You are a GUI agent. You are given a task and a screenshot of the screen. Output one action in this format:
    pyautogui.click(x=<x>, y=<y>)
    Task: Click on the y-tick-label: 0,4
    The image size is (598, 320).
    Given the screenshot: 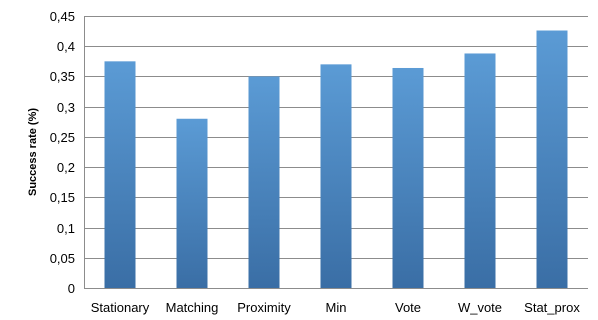 What is the action you would take?
    pyautogui.click(x=66, y=46)
    